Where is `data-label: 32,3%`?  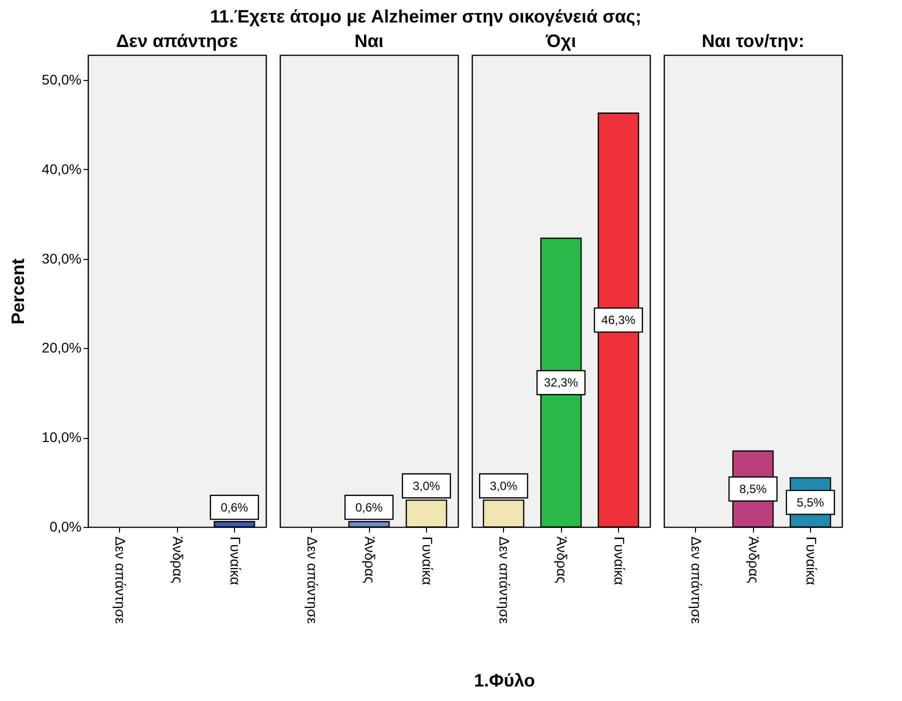 data-label: 32,3% is located at coordinates (561, 383).